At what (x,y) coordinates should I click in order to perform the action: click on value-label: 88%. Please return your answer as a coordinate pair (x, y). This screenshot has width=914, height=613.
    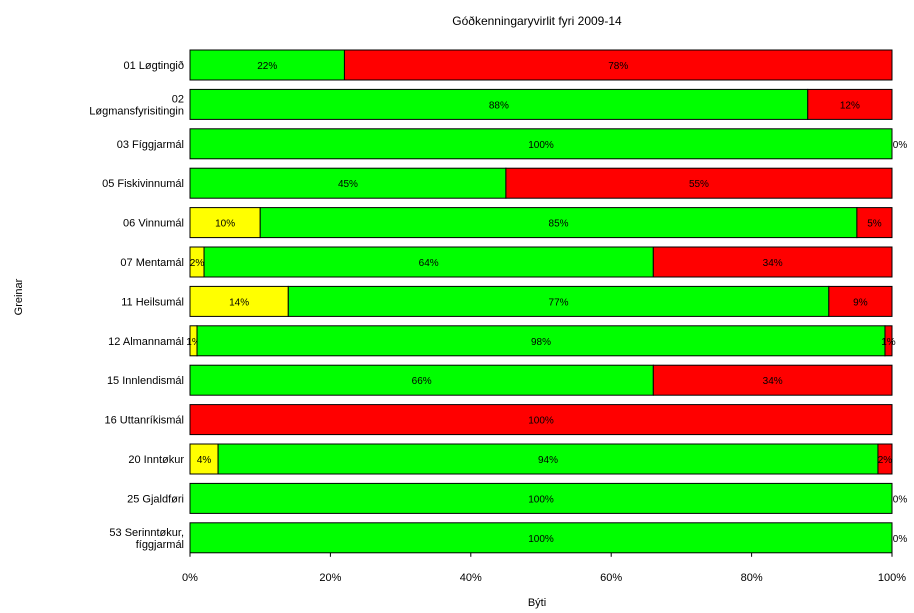
    Looking at the image, I should click on (499, 105).